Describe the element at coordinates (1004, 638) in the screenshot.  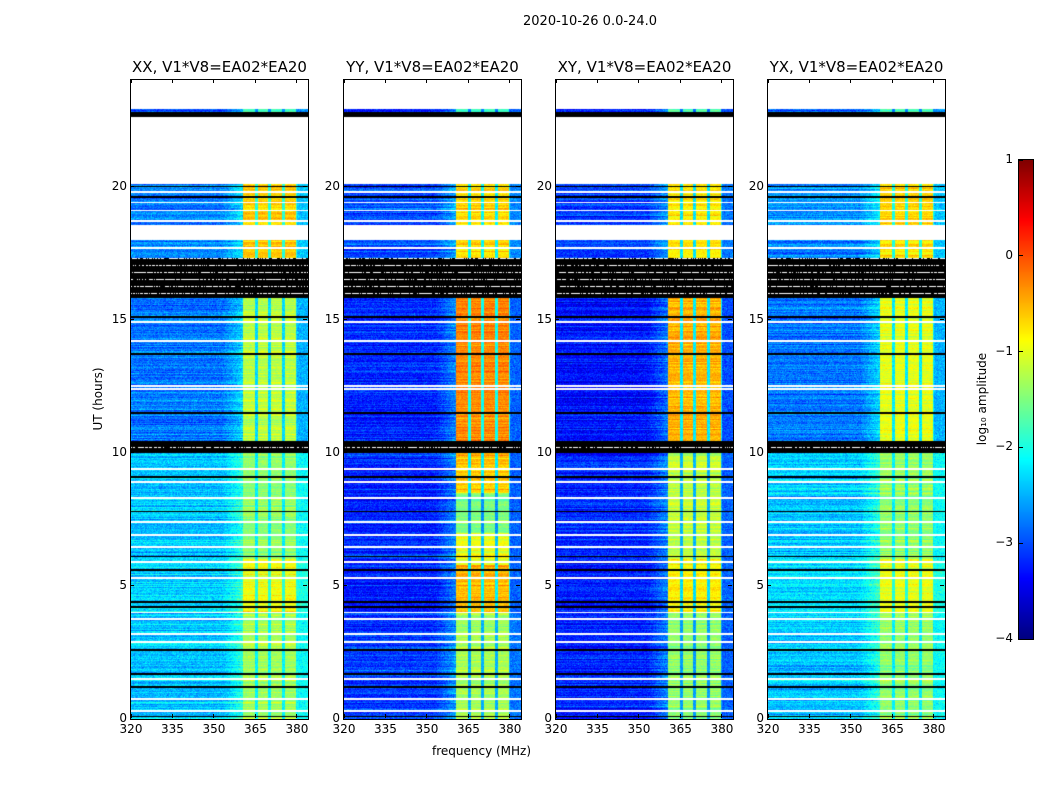
I see `colorbar-tick-label: −4` at that location.